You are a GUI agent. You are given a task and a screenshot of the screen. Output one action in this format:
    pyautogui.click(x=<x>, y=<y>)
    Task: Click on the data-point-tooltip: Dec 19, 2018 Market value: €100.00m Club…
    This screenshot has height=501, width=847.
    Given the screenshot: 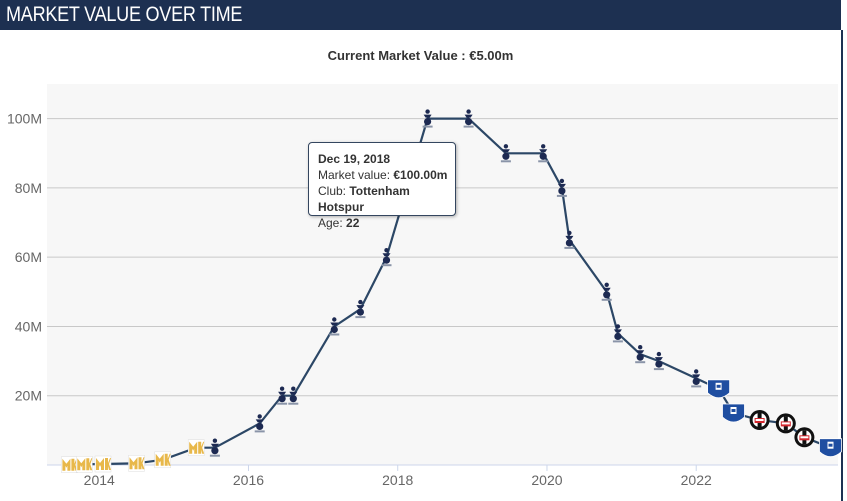 What is the action you would take?
    pyautogui.click(x=382, y=186)
    